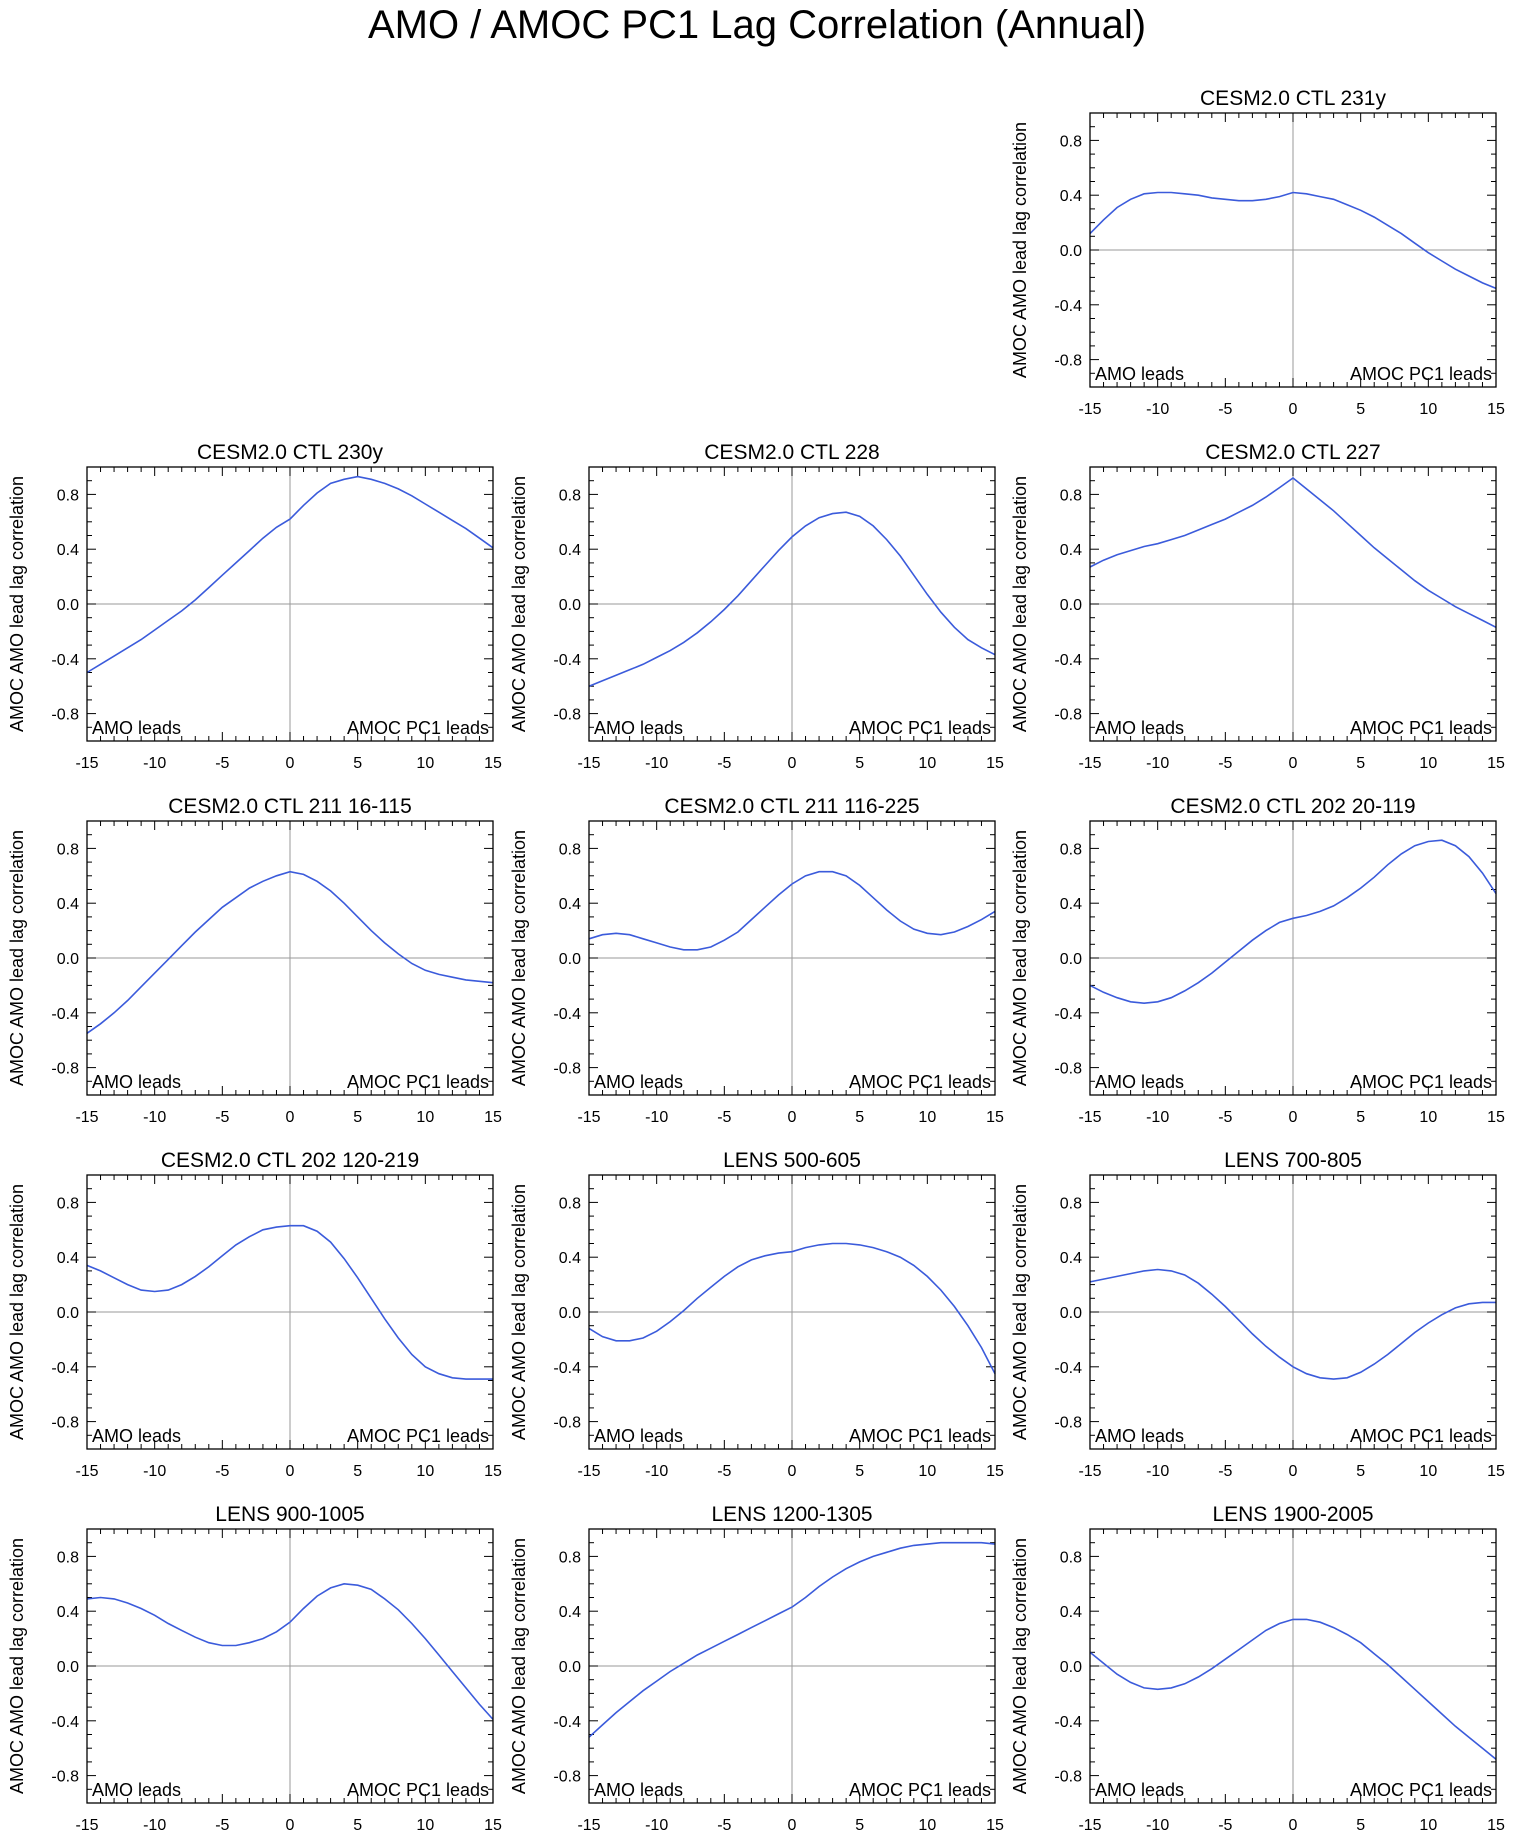 The height and width of the screenshot is (1842, 1514). What do you see at coordinates (791, 1514) in the screenshot?
I see `panel-title: LENS 1200-1305` at bounding box center [791, 1514].